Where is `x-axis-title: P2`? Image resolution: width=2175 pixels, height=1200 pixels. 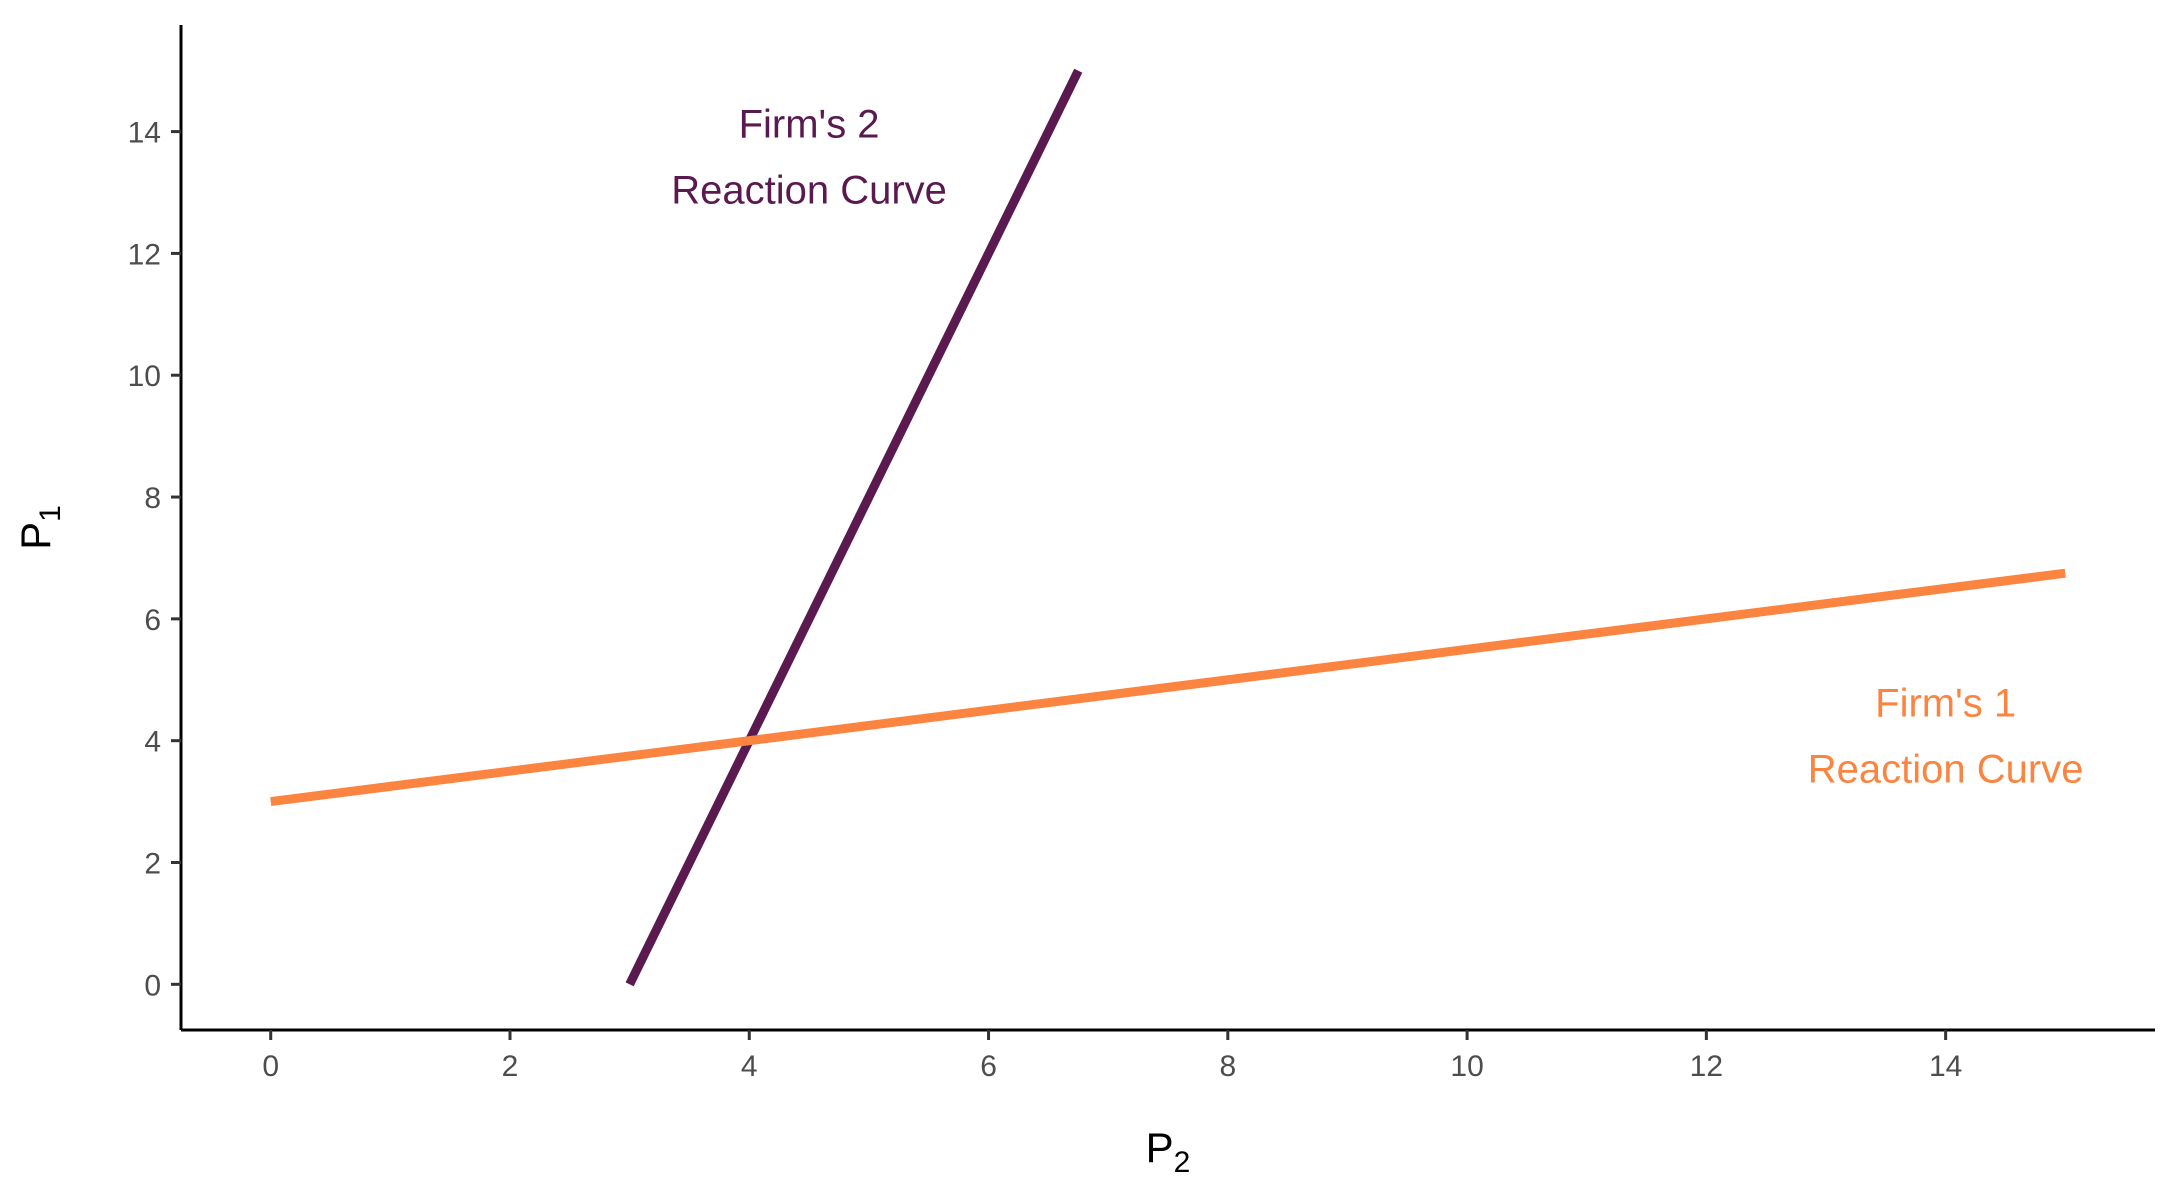
x-axis-title: P2 is located at coordinates (1168, 1151).